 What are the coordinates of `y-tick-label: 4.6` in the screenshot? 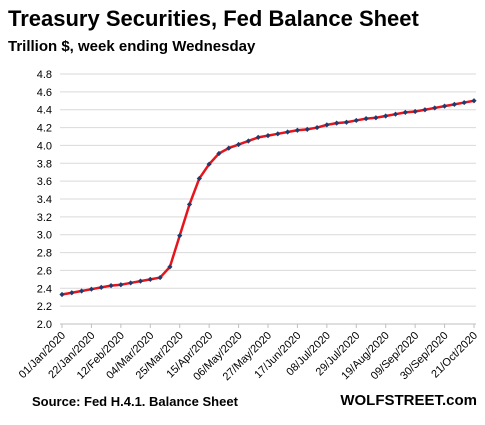 It's located at (44, 93).